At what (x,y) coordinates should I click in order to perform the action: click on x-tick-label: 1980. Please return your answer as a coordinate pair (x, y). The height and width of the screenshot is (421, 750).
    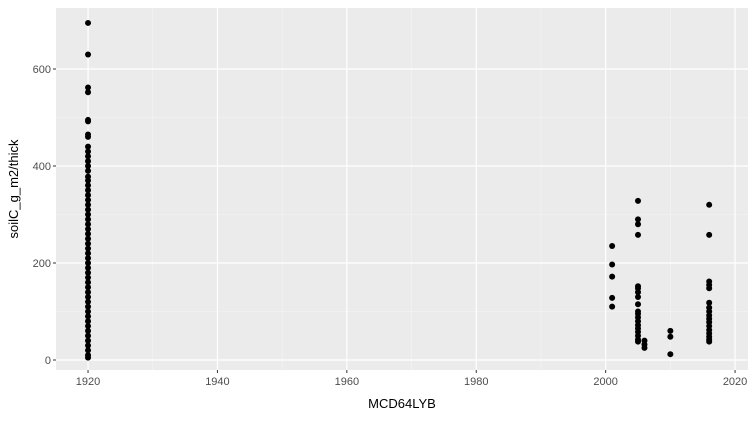
    Looking at the image, I should click on (476, 382).